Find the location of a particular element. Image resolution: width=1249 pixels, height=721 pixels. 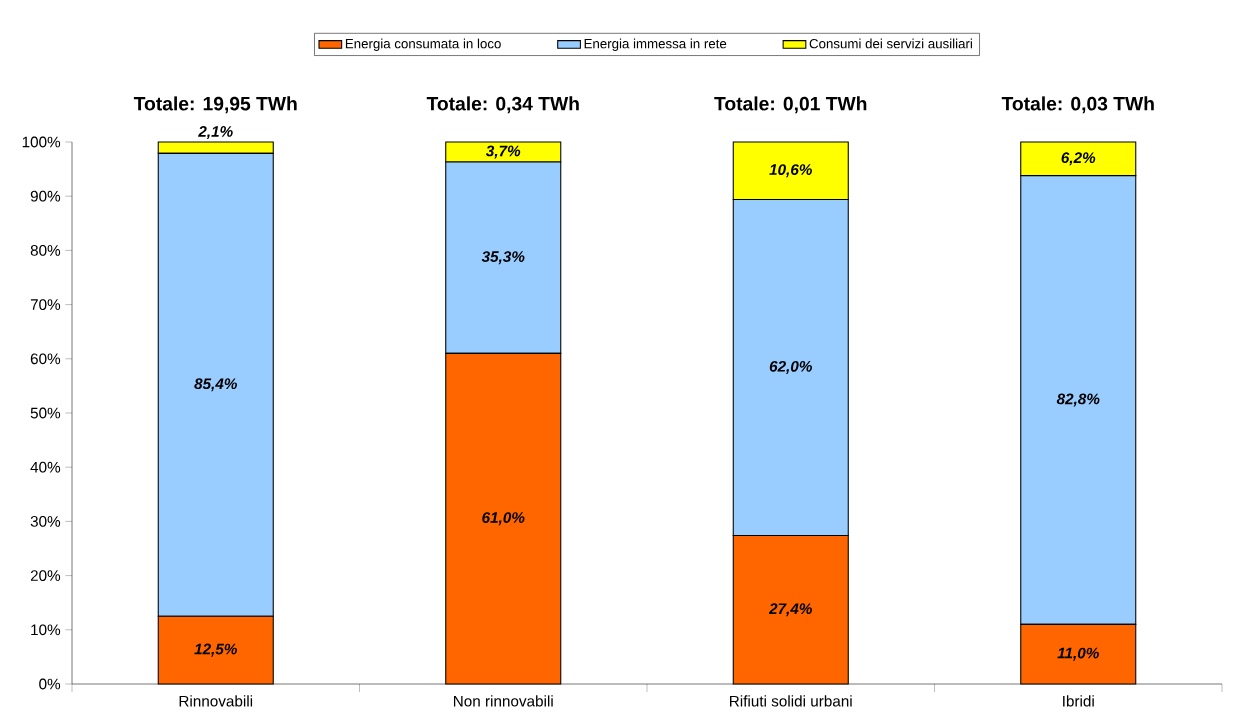

data-label: 2,1% is located at coordinates (215, 133).